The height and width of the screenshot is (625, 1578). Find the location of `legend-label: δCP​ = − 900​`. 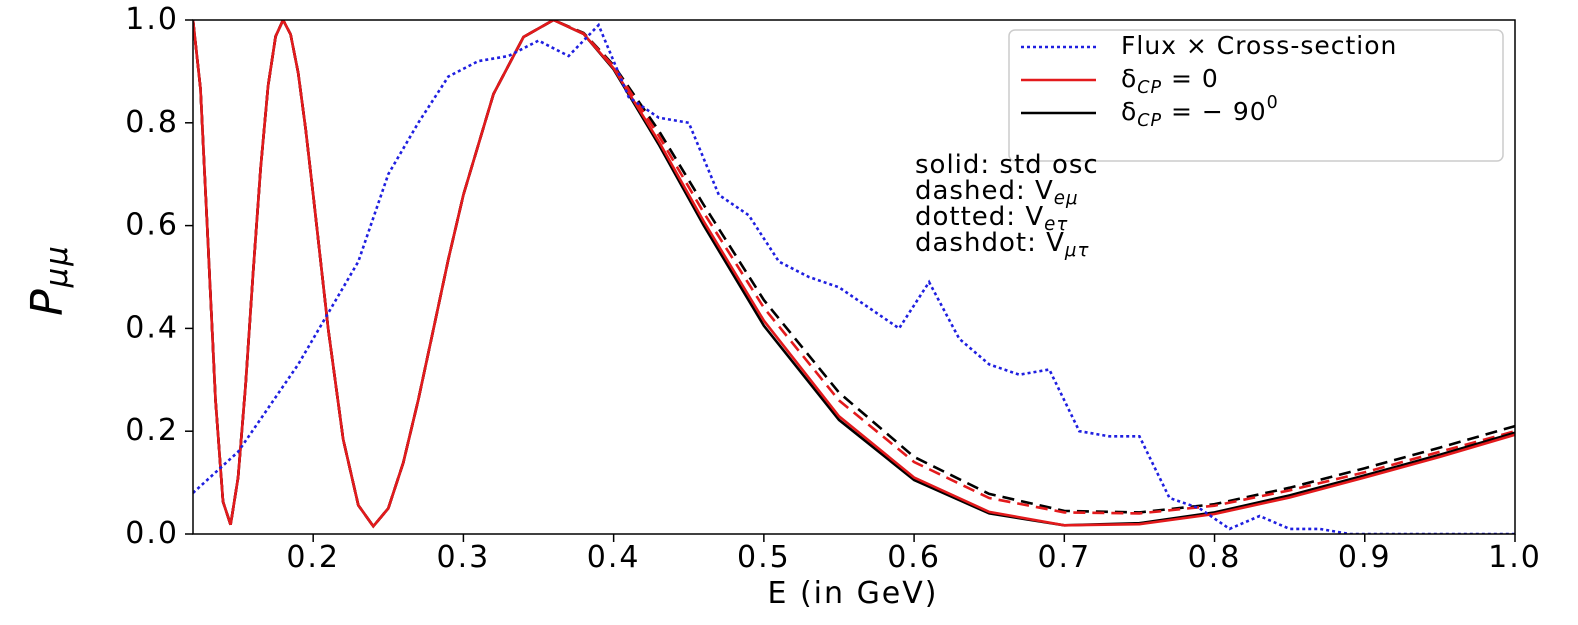

legend-label: δCP​ = − 900​ is located at coordinates (1200, 112).